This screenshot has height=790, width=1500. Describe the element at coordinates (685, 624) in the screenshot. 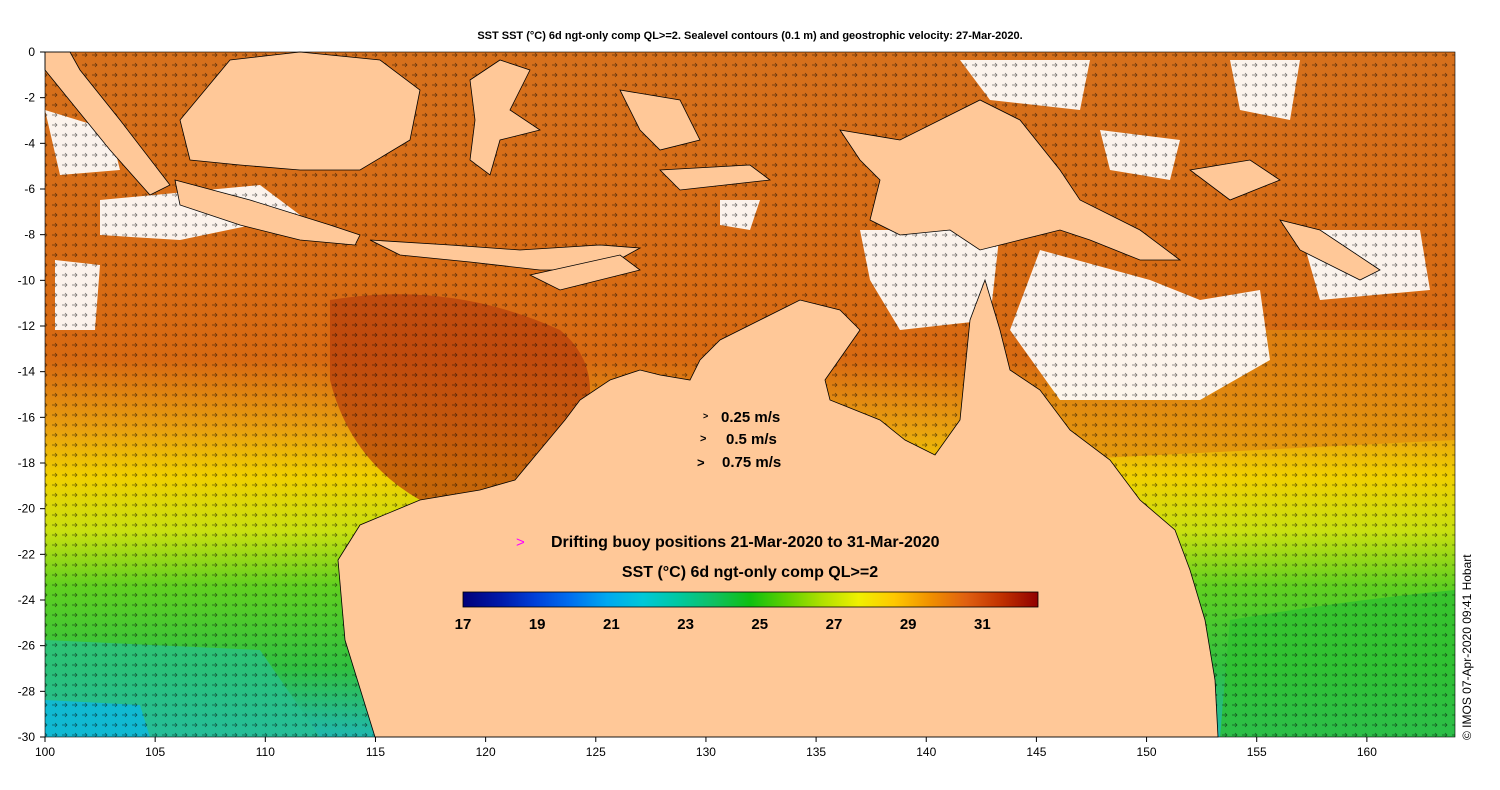

I see `colorbar-tick-label: 23` at that location.